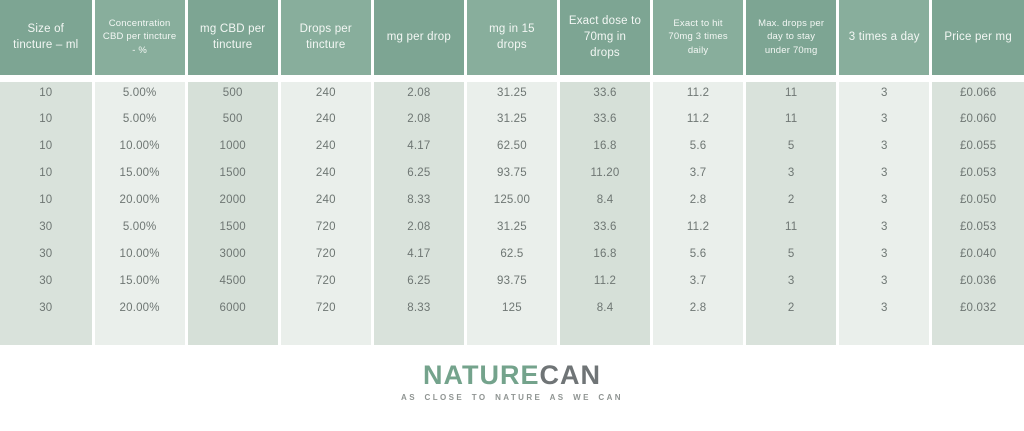 This screenshot has width=1024, height=431. I want to click on table-row: 10 5.00% 500 240 2.08 31.25 33.6 11.2 11 3 £0.066, so click(512, 91).